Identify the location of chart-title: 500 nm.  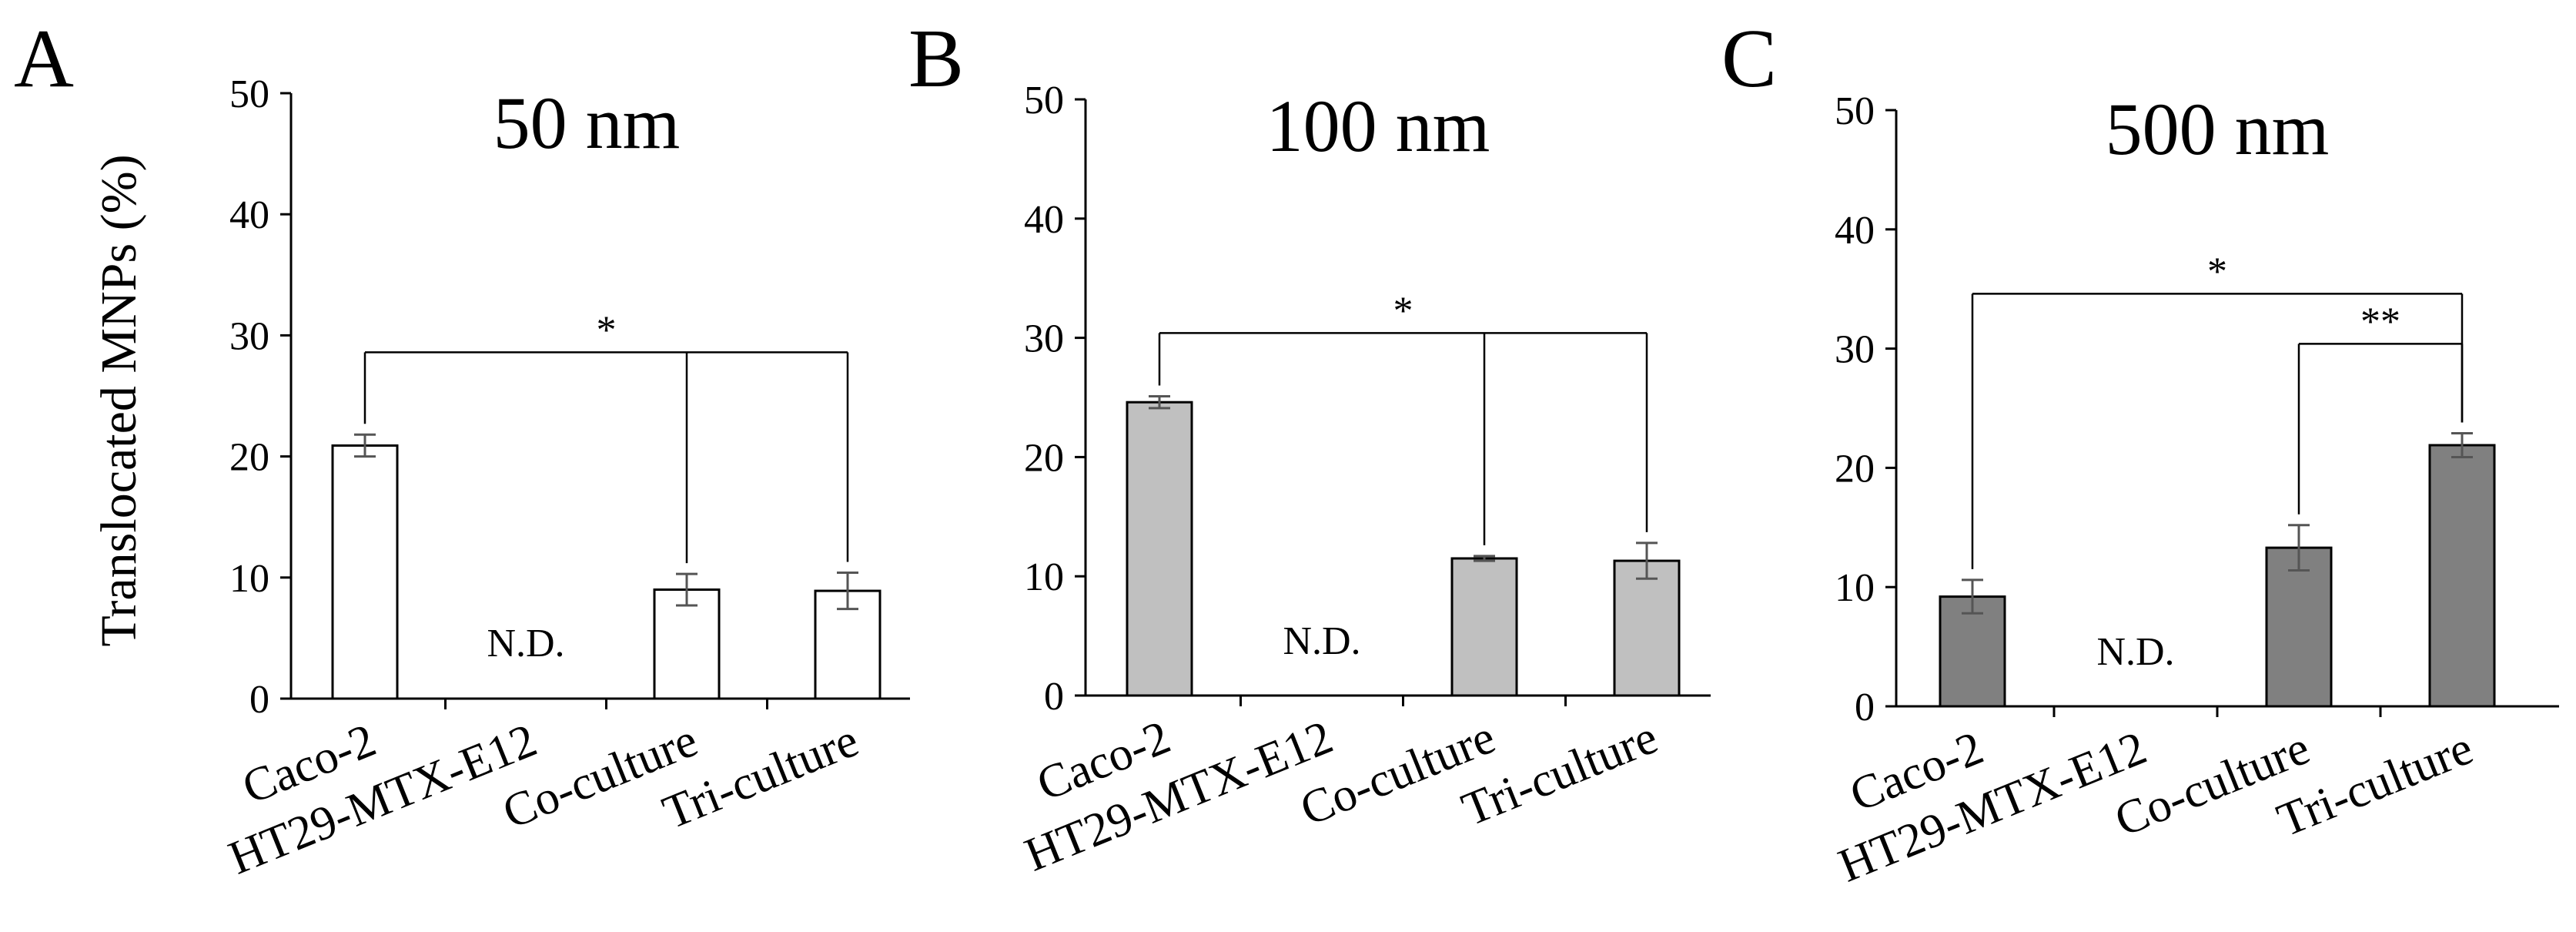
(2218, 129).